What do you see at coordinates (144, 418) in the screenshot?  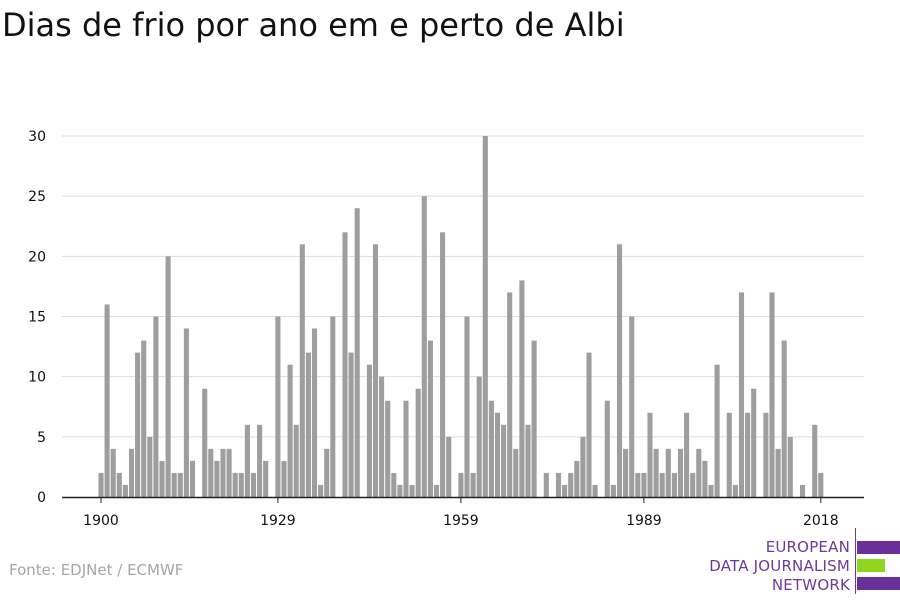 I see `bar-1907` at bounding box center [144, 418].